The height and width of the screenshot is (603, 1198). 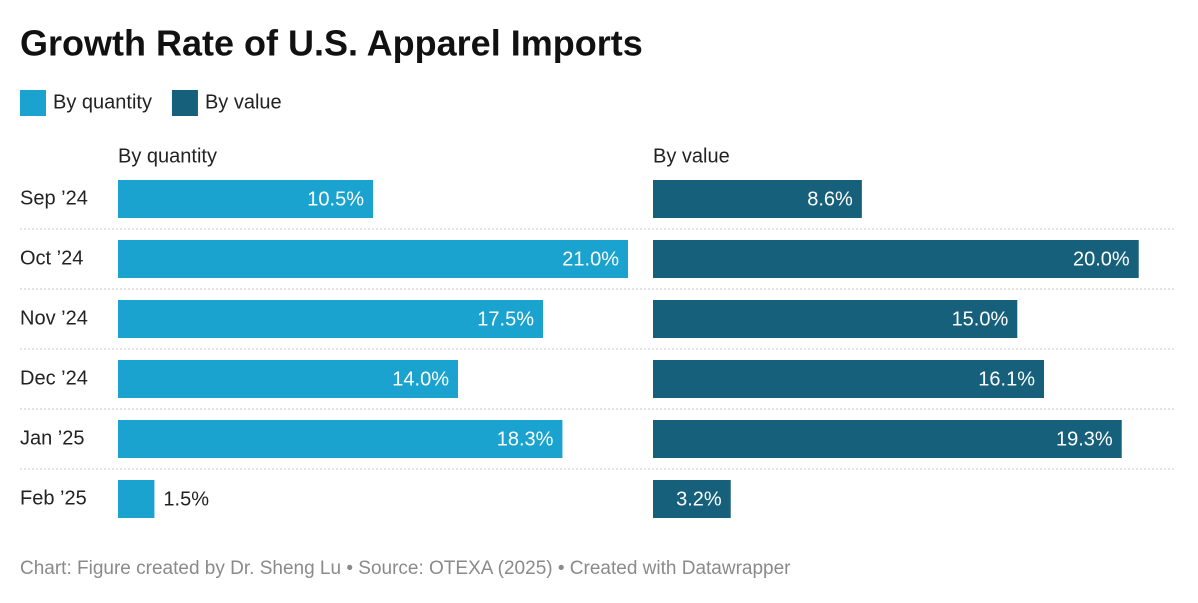 What do you see at coordinates (53, 498) in the screenshot?
I see `category-label: Feb ’25` at bounding box center [53, 498].